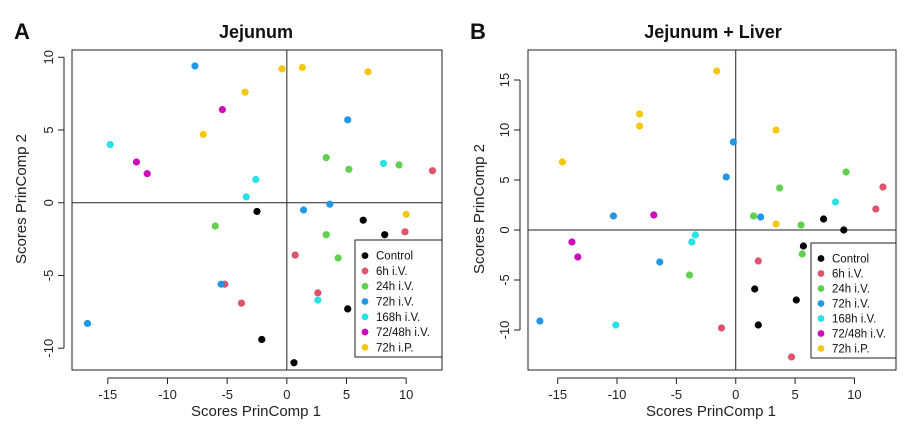 The height and width of the screenshot is (437, 923). Describe the element at coordinates (504, 80) in the screenshot. I see `panel-b-y-tick-label: 15` at that location.